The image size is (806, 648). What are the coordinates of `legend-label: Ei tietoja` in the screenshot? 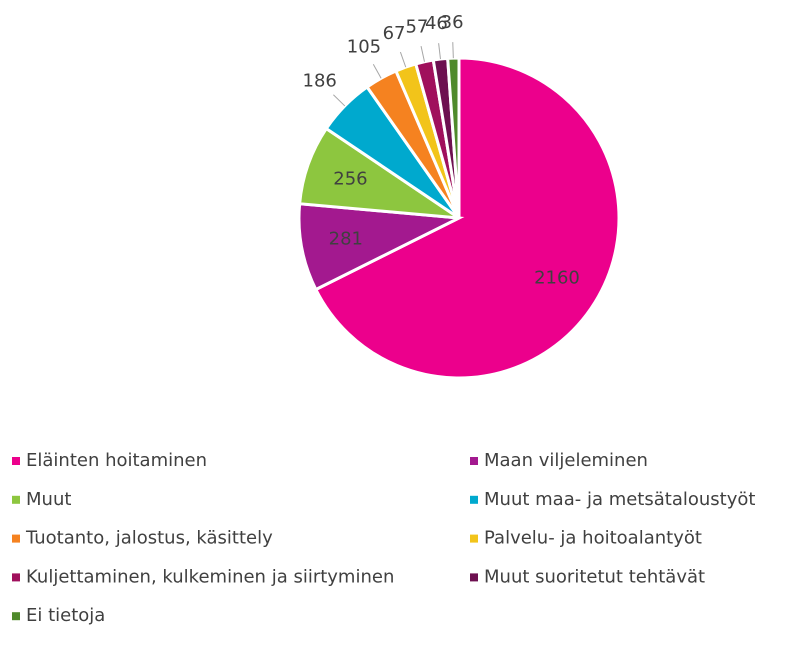 It's located at (65, 615).